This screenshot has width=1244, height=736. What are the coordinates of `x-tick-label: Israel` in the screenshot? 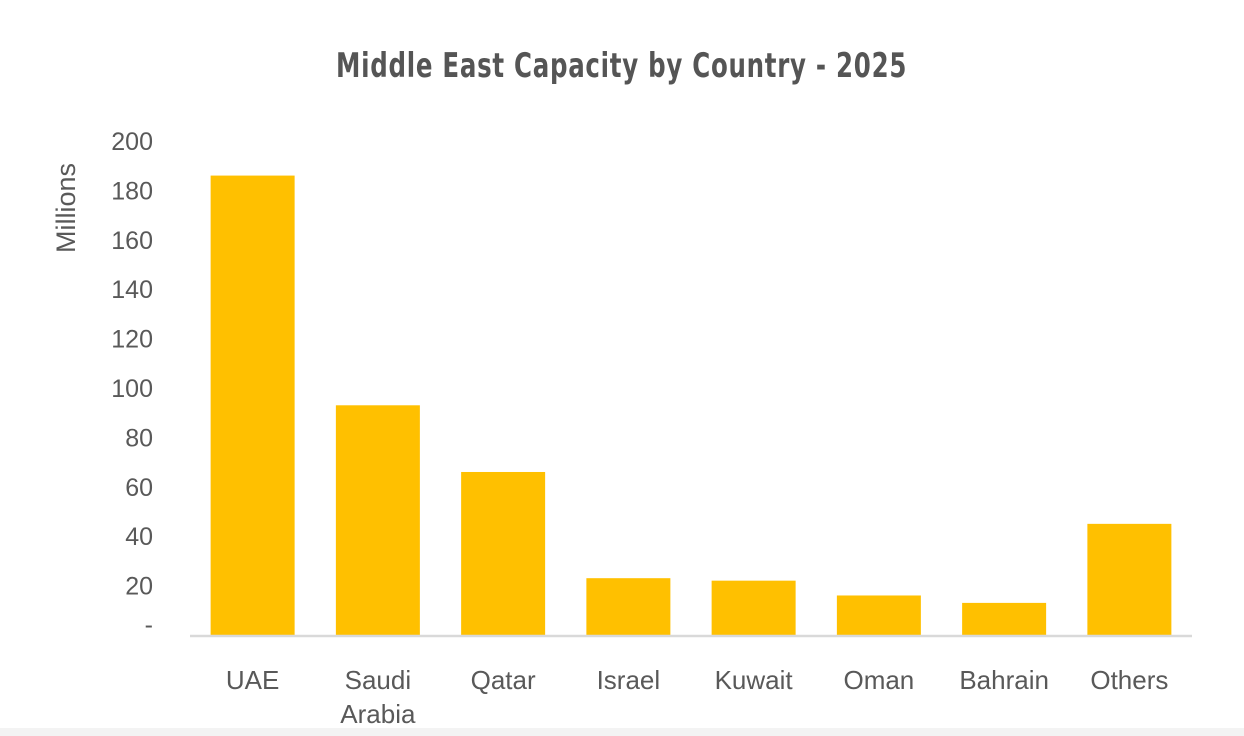 It's located at (629, 680).